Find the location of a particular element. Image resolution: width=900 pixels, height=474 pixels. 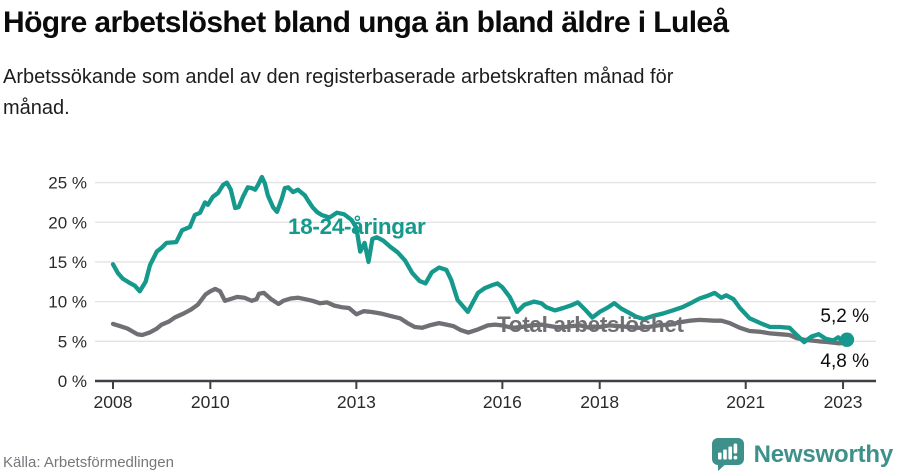

end-value-label-young: 5,2 % is located at coordinates (844, 316).